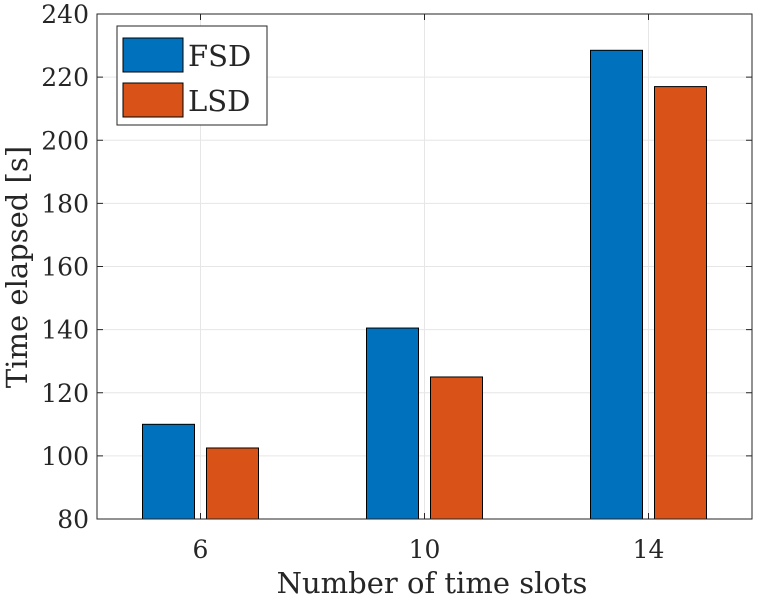 Image resolution: width=778 pixels, height=602 pixels. What do you see at coordinates (425, 549) in the screenshot?
I see `x-tick-label: 10` at bounding box center [425, 549].